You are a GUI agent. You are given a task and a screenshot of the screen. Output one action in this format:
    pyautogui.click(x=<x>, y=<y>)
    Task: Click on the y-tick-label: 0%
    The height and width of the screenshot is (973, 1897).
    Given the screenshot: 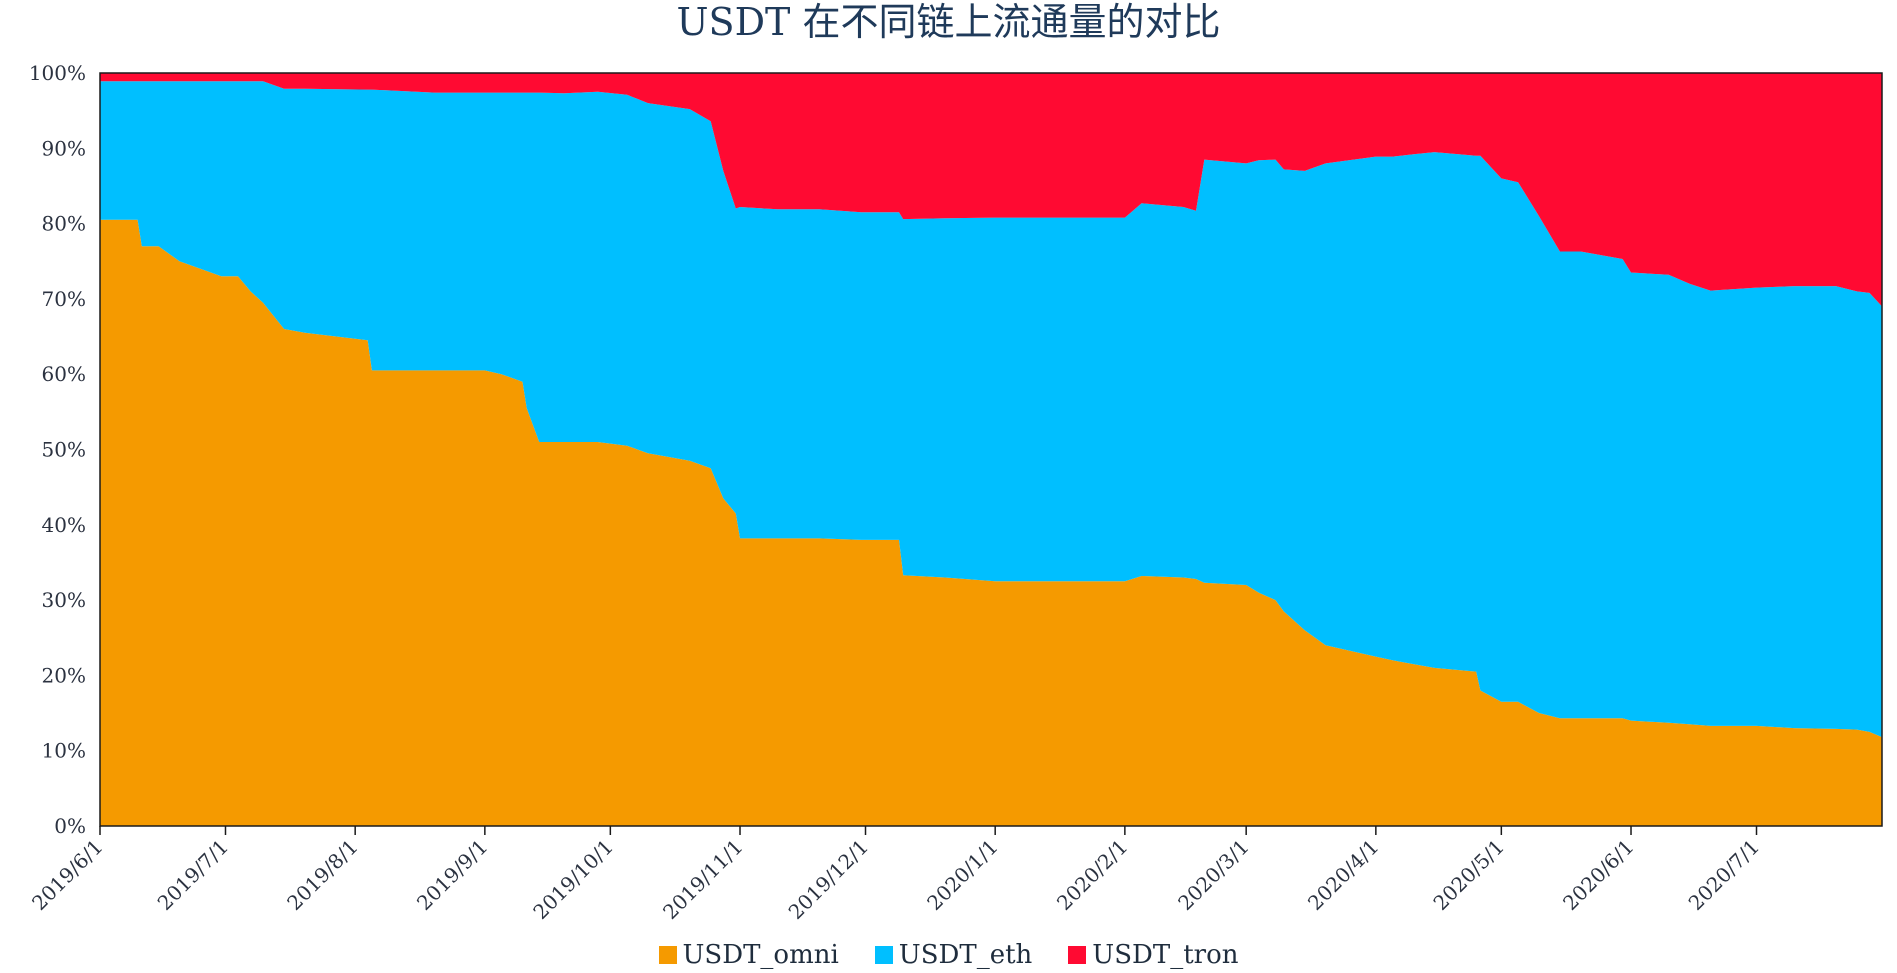 What is the action you would take?
    pyautogui.click(x=70, y=826)
    